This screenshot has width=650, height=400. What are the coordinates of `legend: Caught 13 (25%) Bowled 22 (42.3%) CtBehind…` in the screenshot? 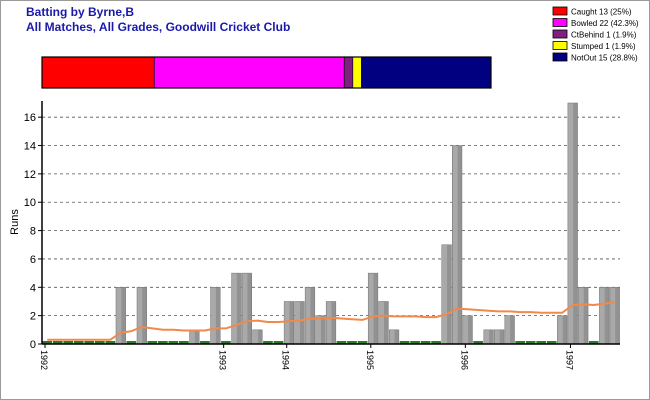 It's located at (595, 34).